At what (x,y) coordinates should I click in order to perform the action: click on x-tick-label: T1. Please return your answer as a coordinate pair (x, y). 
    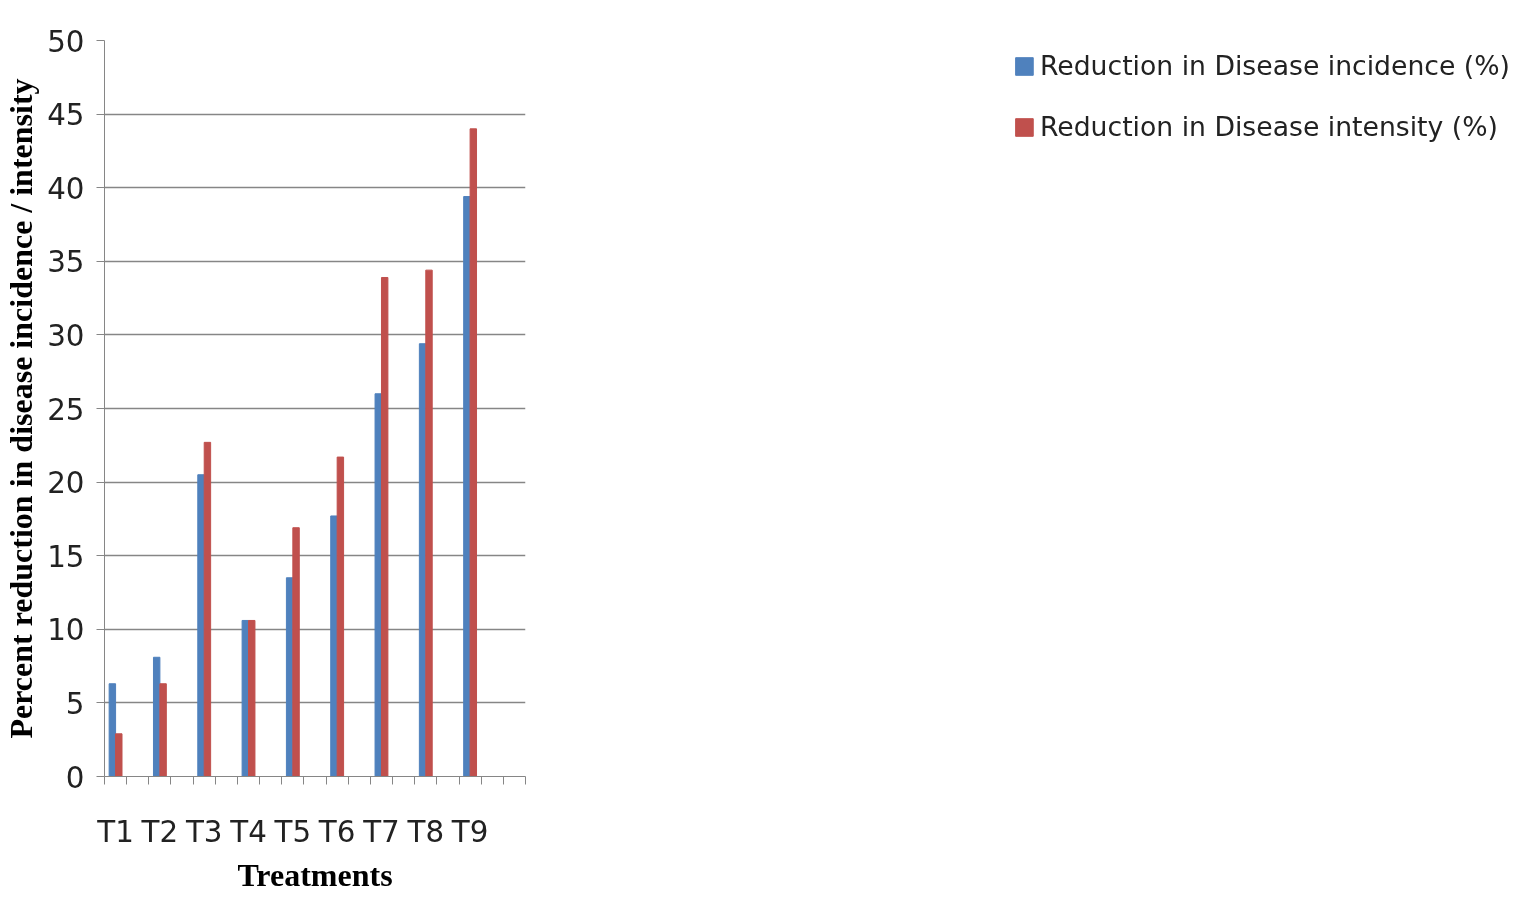
    Looking at the image, I should click on (115, 831).